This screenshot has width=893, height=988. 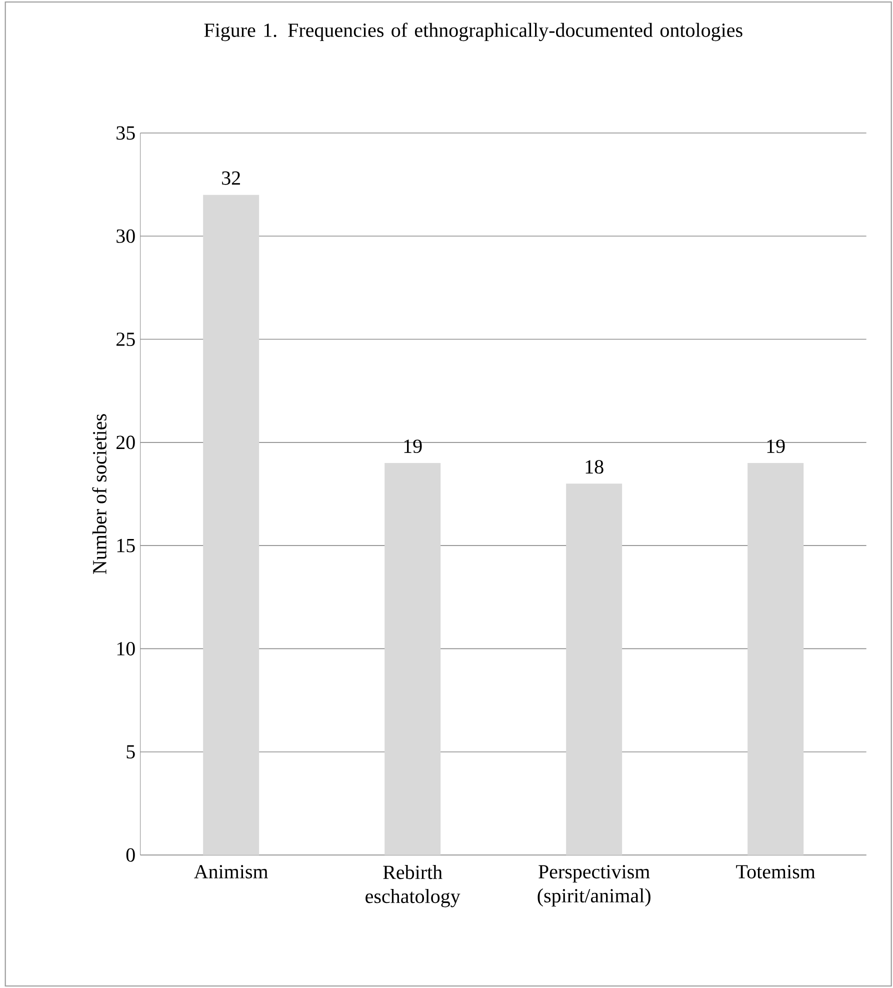 What do you see at coordinates (99, 494) in the screenshot?
I see `y-axis-title: Number of societies` at bounding box center [99, 494].